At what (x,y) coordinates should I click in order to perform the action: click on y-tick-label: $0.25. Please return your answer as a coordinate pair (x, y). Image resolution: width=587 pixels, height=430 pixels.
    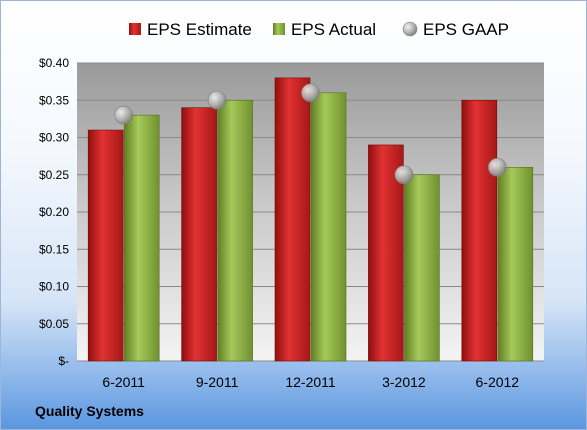
    Looking at the image, I should click on (54, 175).